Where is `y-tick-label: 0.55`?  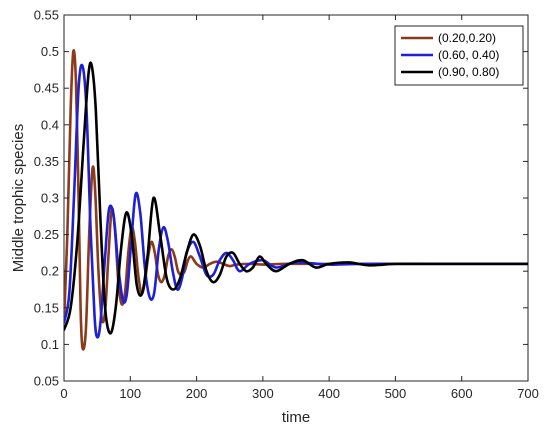 y-tick-label: 0.55 is located at coordinates (46, 15).